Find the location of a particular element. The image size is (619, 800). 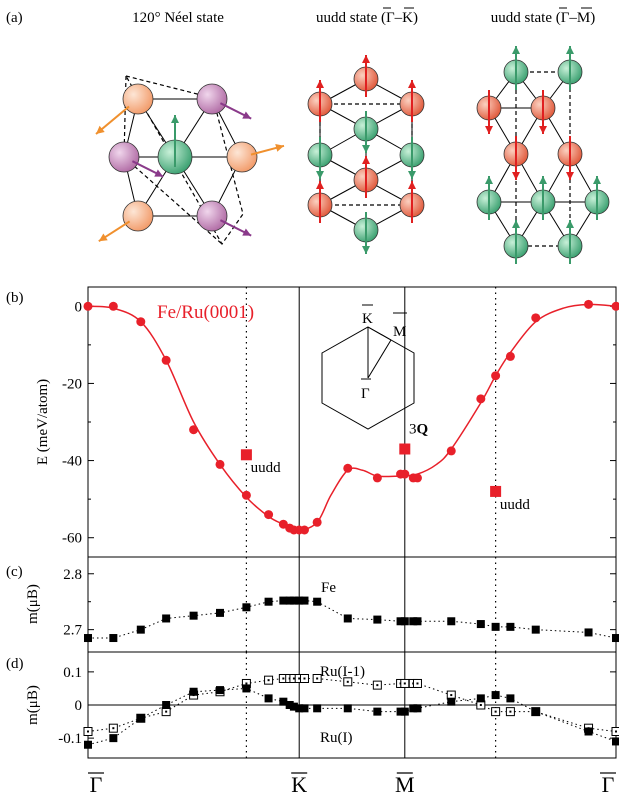

bz-inset: K M Γ is located at coordinates (368, 367).